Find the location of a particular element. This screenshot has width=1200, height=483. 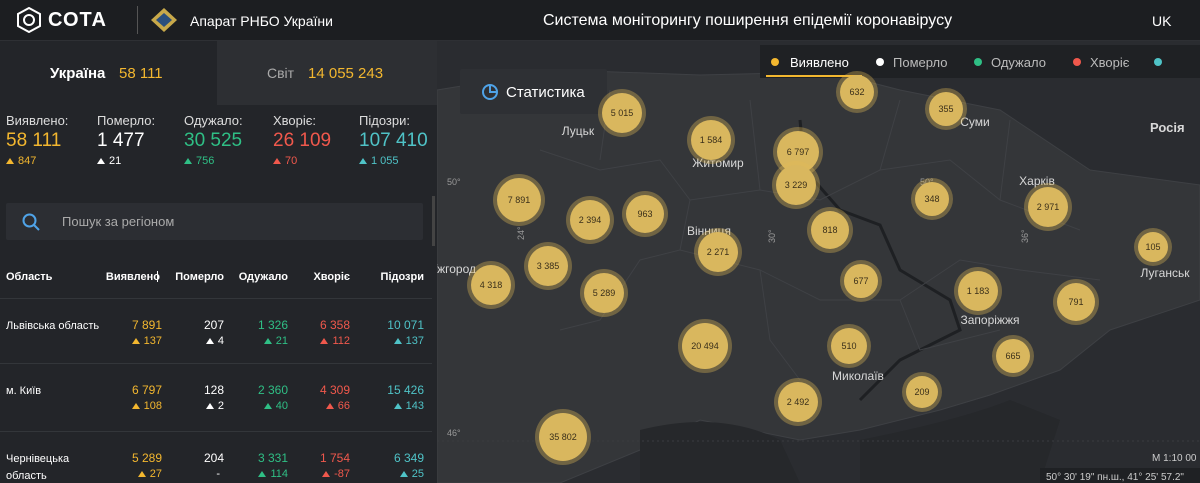

cell-delta-text: 114 is located at coordinates (279, 474).